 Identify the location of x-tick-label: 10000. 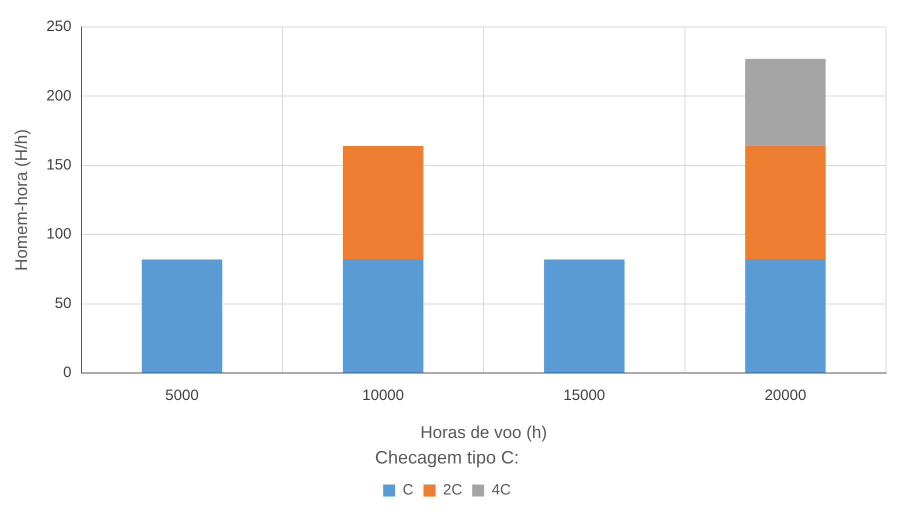
(383, 395).